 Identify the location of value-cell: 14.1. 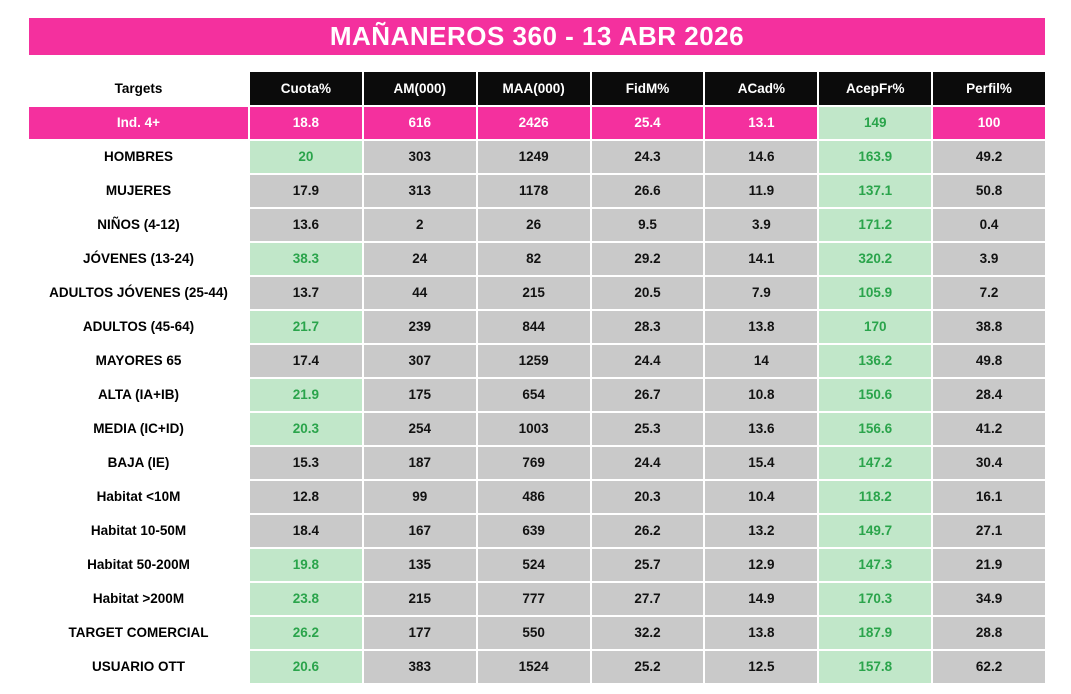
(761, 259).